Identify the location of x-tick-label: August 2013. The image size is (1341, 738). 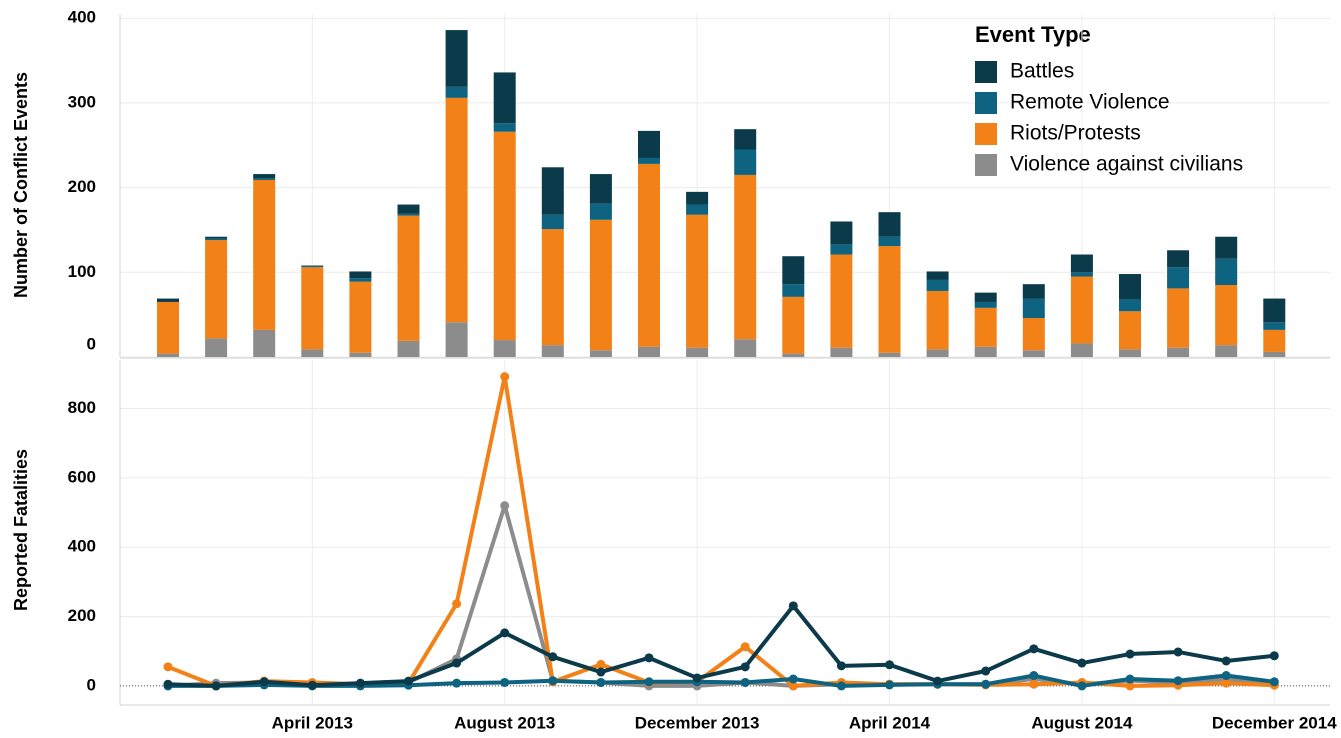
(504, 722).